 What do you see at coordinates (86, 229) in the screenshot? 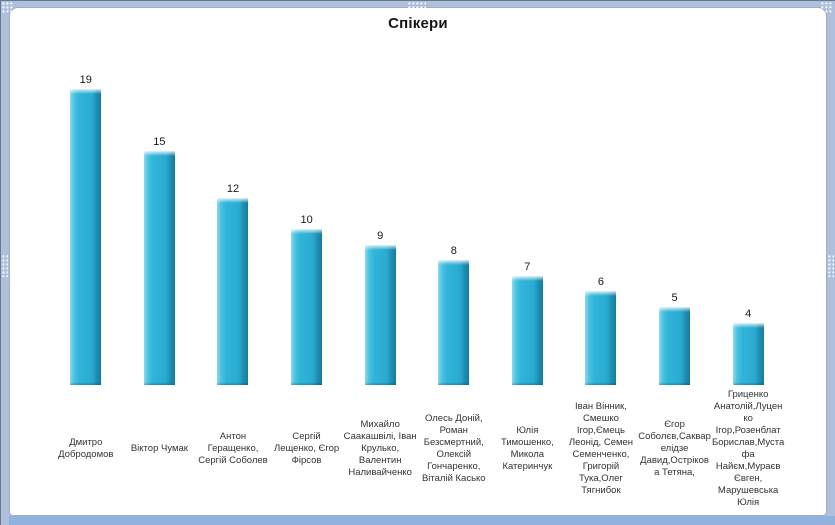
I see `bar: 19` at bounding box center [86, 229].